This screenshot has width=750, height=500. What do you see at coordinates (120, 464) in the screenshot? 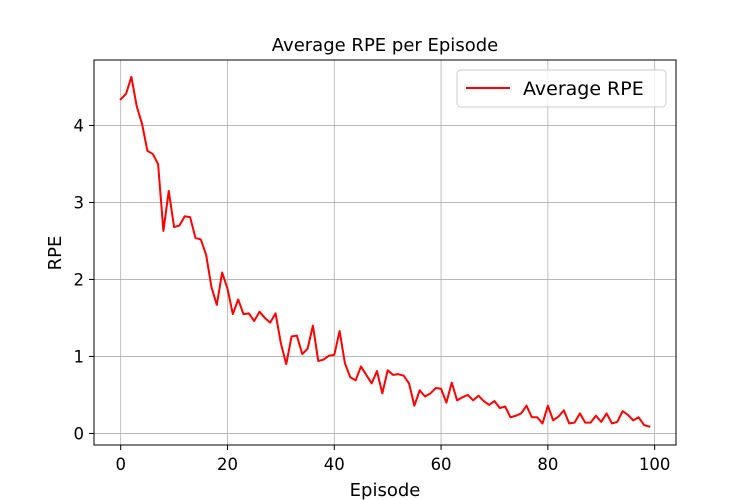
I see `x-tick-label: 0` at bounding box center [120, 464].